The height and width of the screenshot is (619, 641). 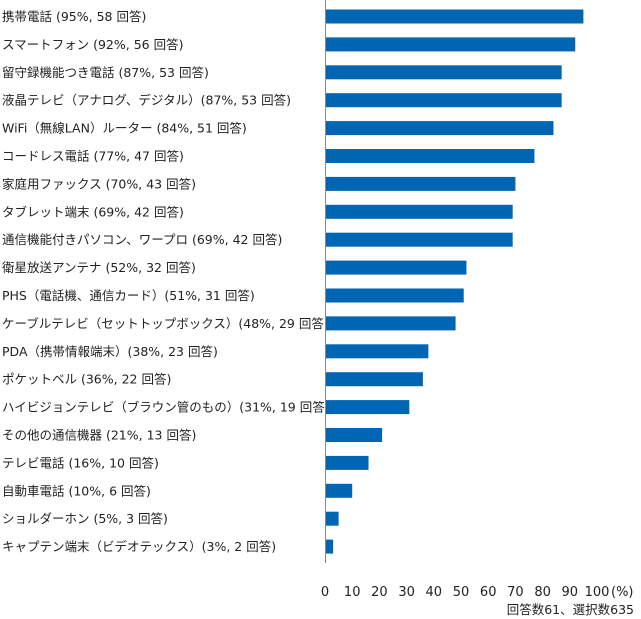 What do you see at coordinates (542, 592) in the screenshot?
I see `x-tick-label: 80` at bounding box center [542, 592].